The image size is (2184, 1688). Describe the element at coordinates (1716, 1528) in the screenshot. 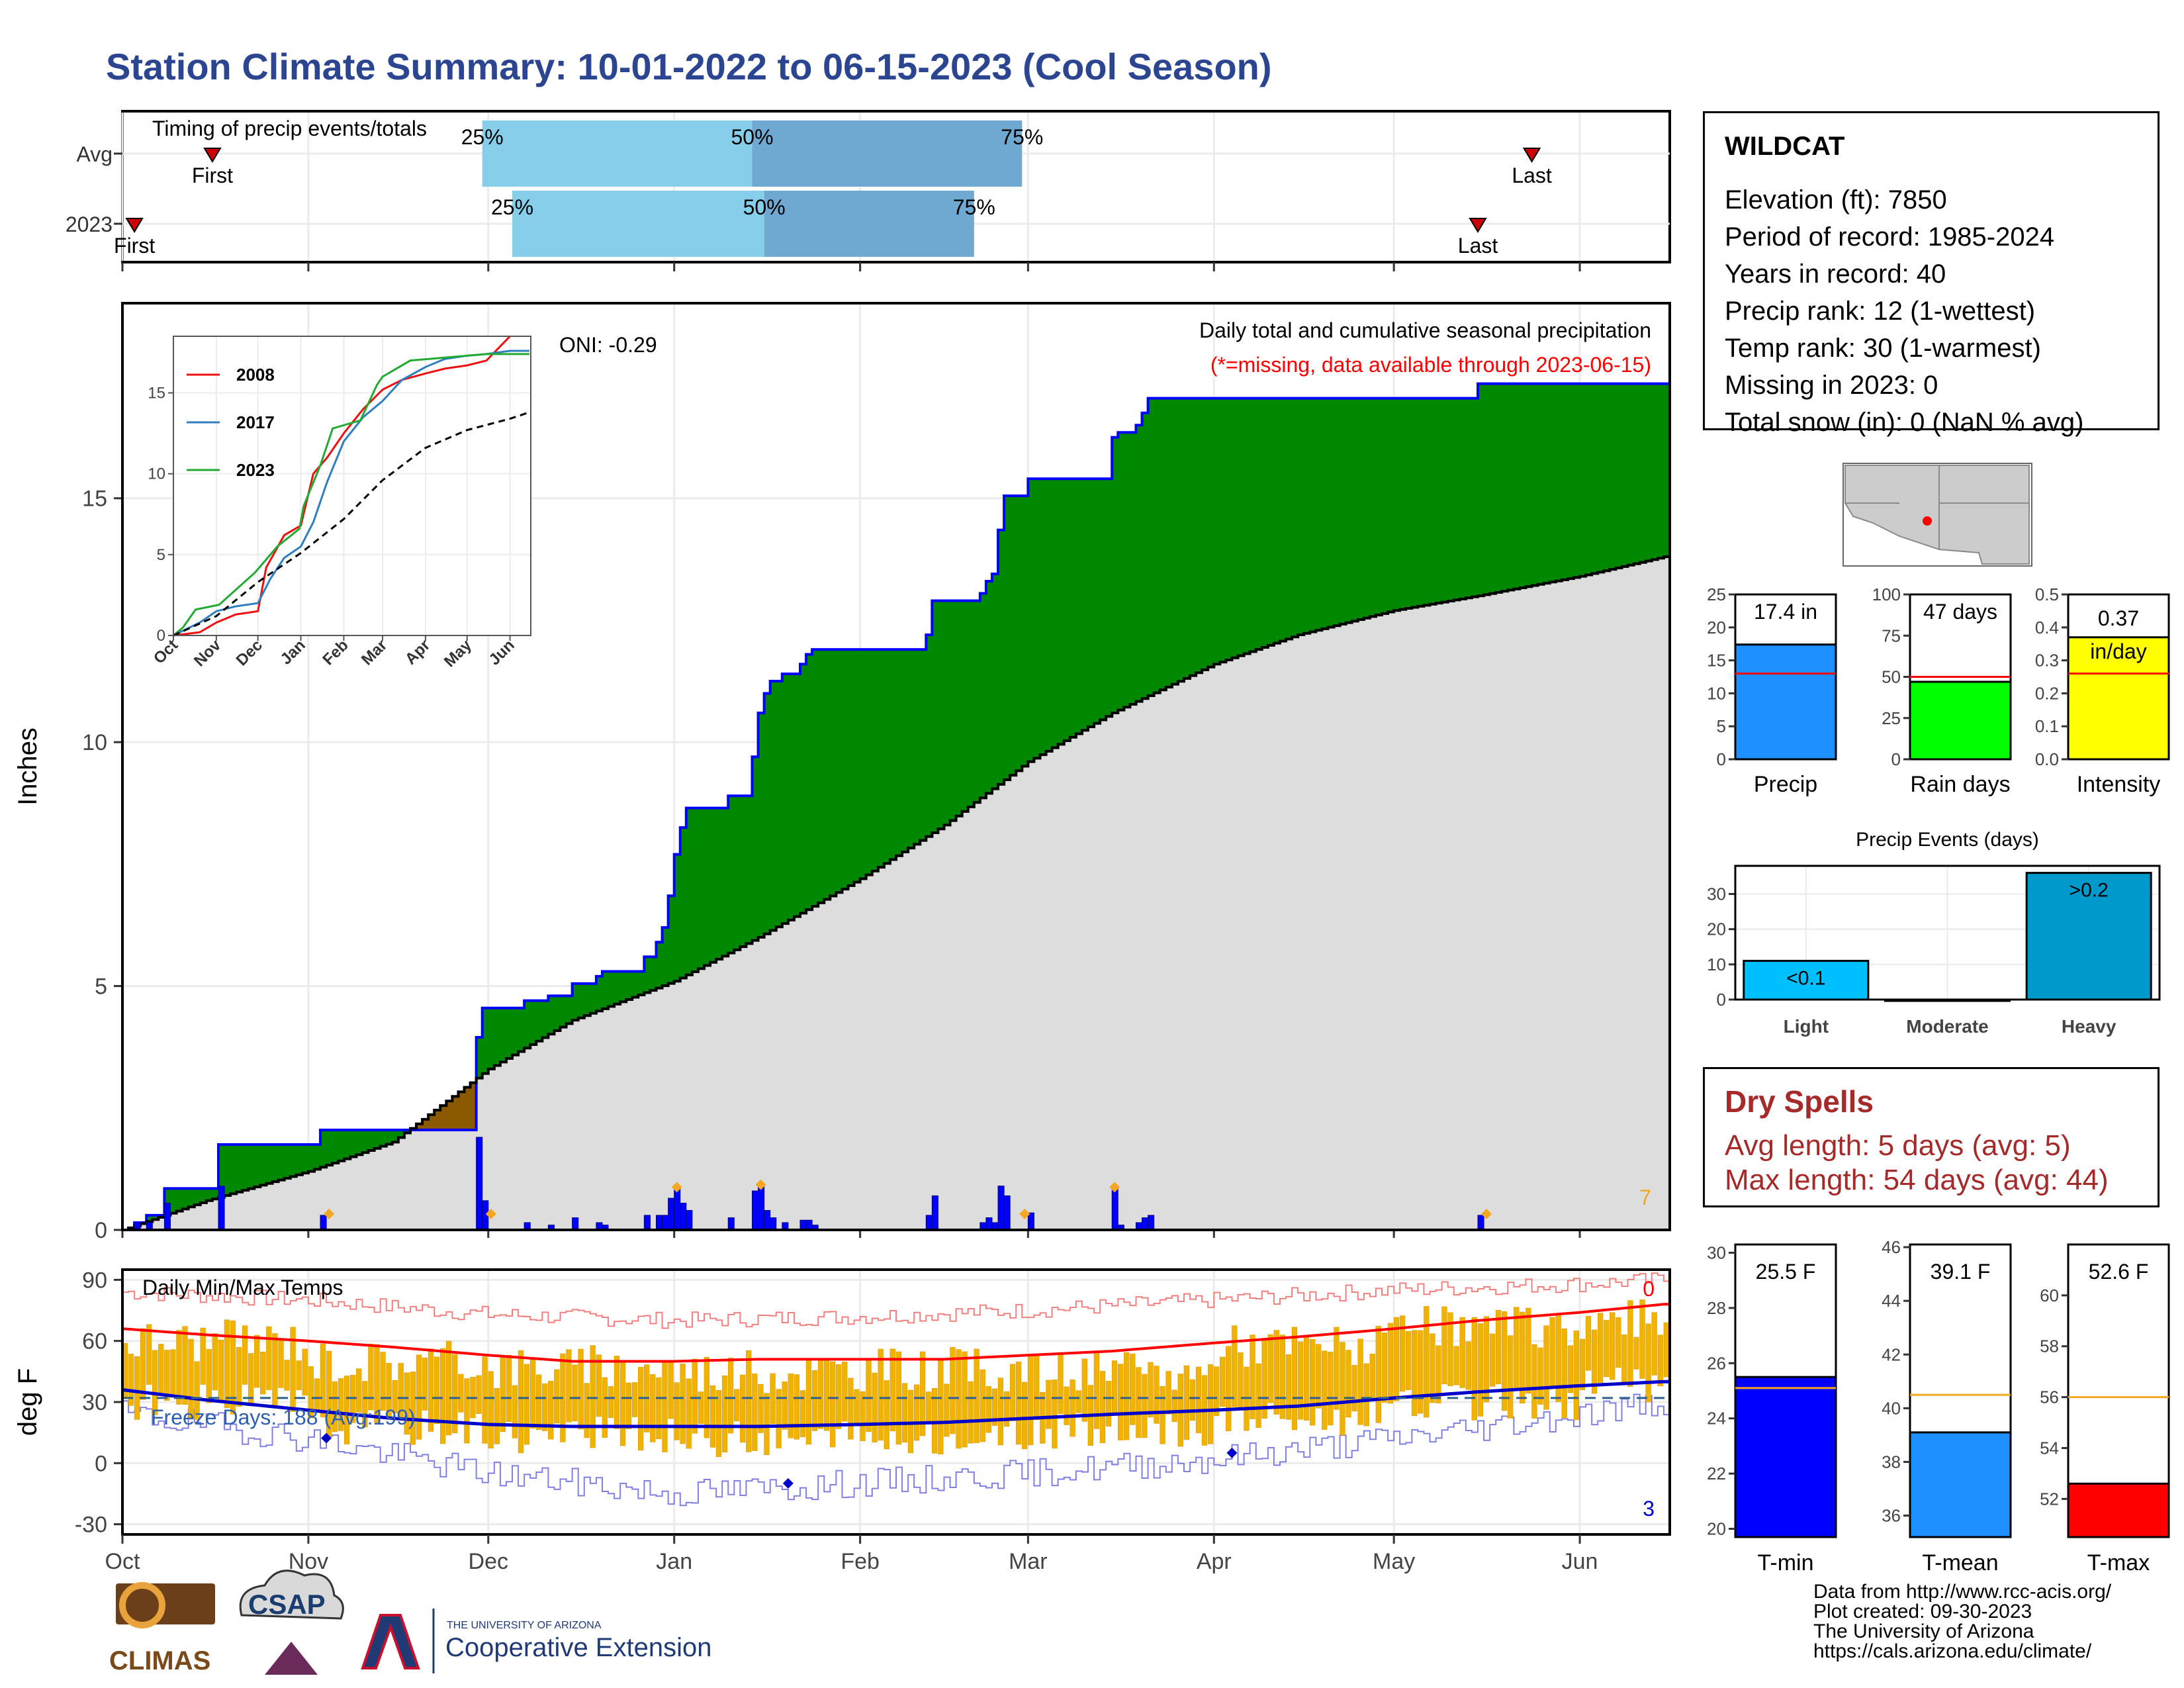

I see `stat-y-tick-label: 20` at that location.